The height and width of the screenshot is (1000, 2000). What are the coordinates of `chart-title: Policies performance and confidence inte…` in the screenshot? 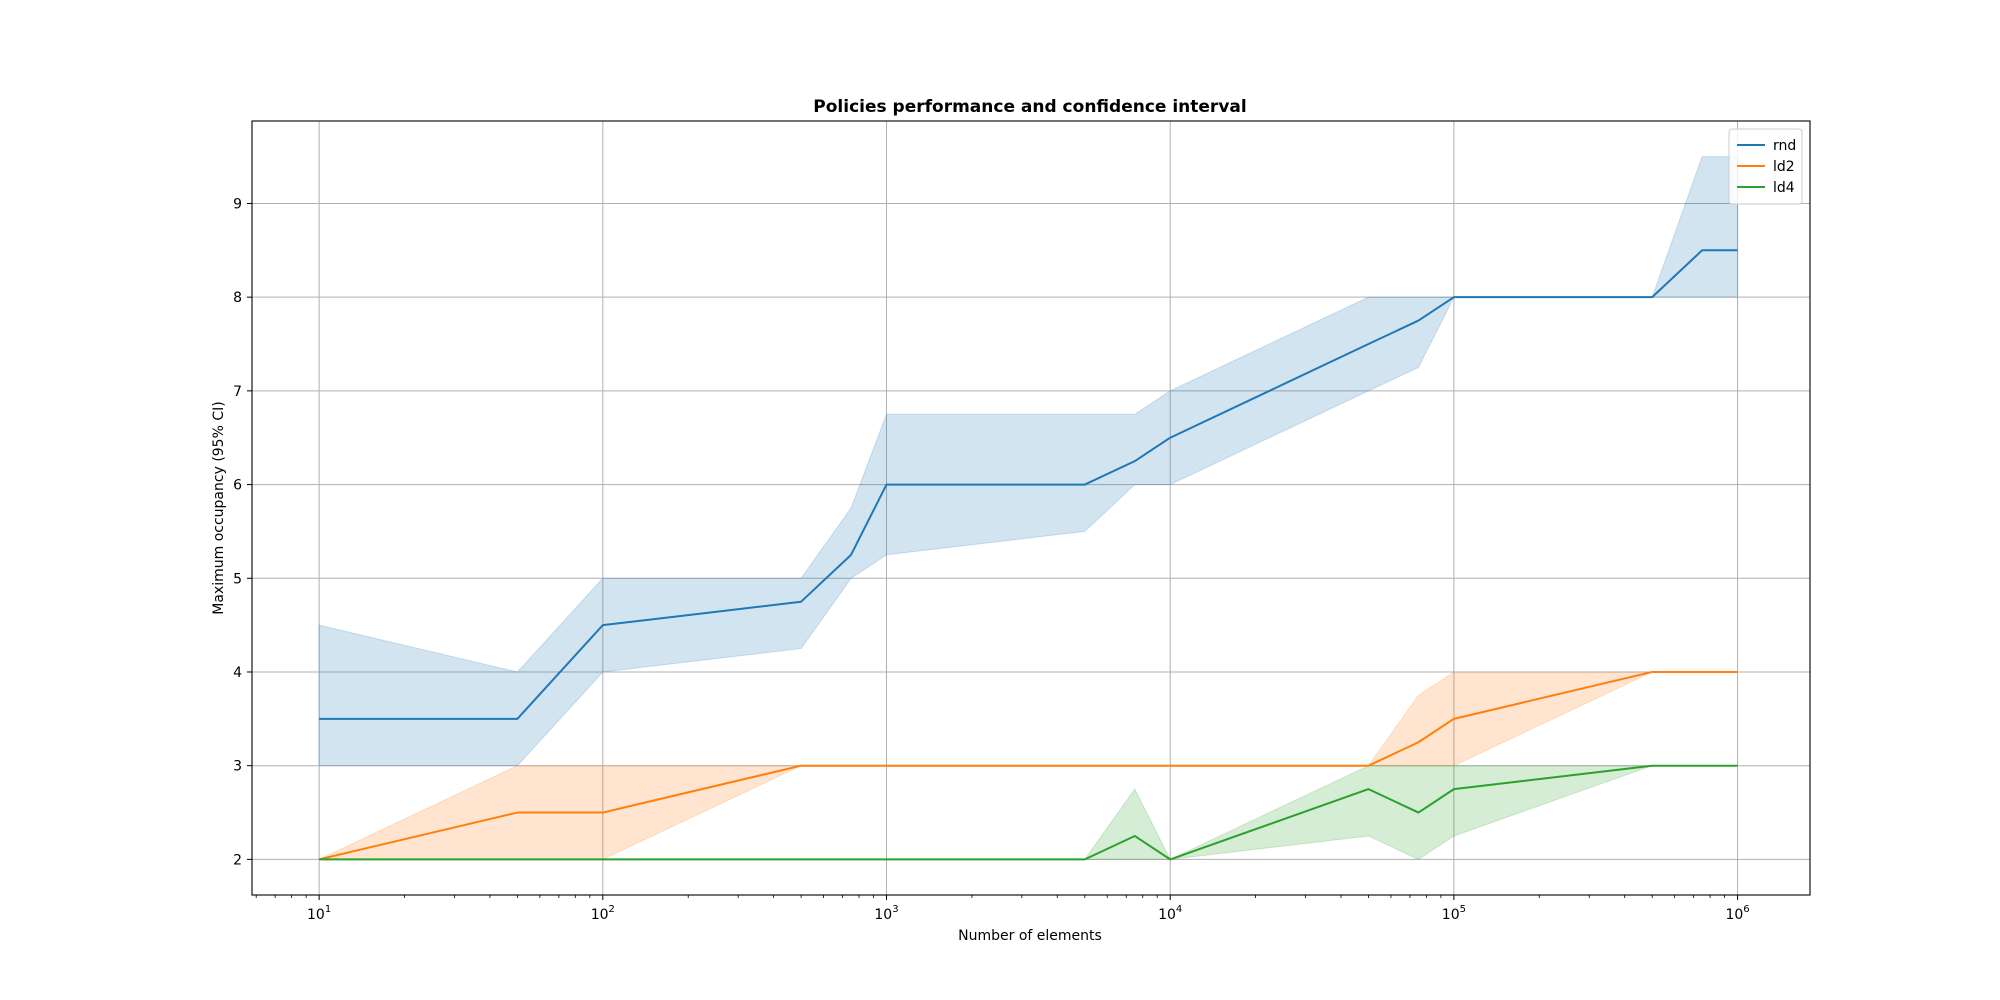 It's located at (1029, 107).